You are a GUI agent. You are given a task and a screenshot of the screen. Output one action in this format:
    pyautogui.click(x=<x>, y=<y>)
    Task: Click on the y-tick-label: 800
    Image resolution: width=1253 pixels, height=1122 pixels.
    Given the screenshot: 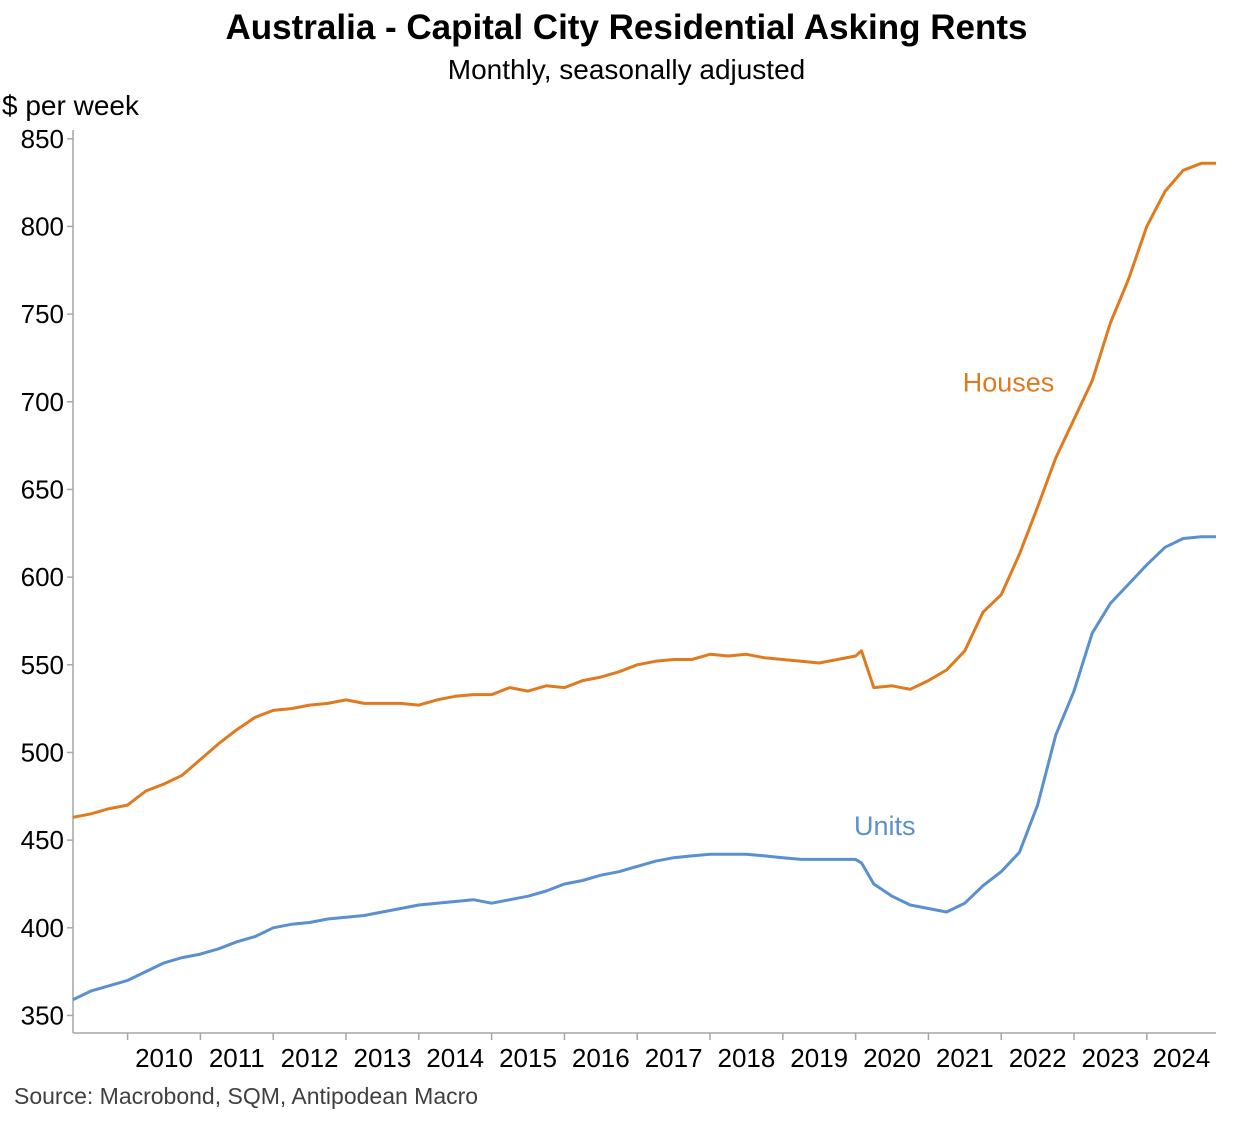 What is the action you would take?
    pyautogui.click(x=42, y=226)
    